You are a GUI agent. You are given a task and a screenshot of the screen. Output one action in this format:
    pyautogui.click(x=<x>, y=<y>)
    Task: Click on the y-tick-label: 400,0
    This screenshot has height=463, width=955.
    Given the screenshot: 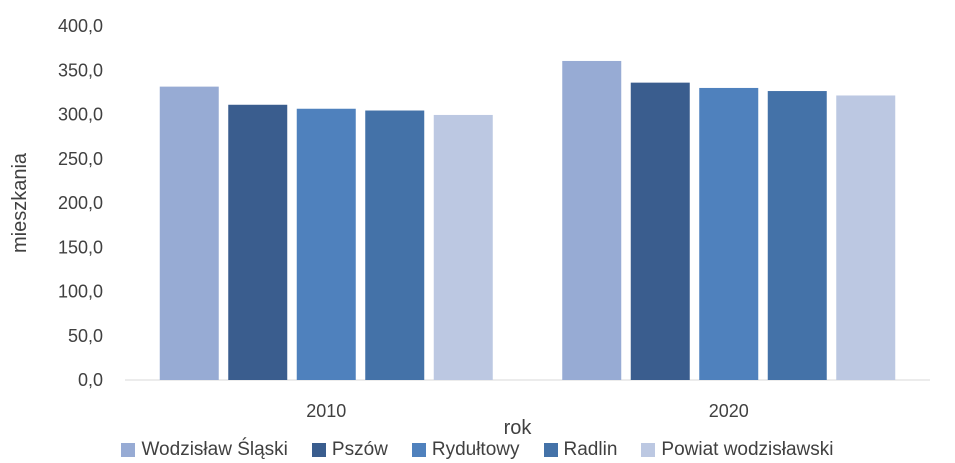 What is the action you would take?
    pyautogui.click(x=80, y=26)
    